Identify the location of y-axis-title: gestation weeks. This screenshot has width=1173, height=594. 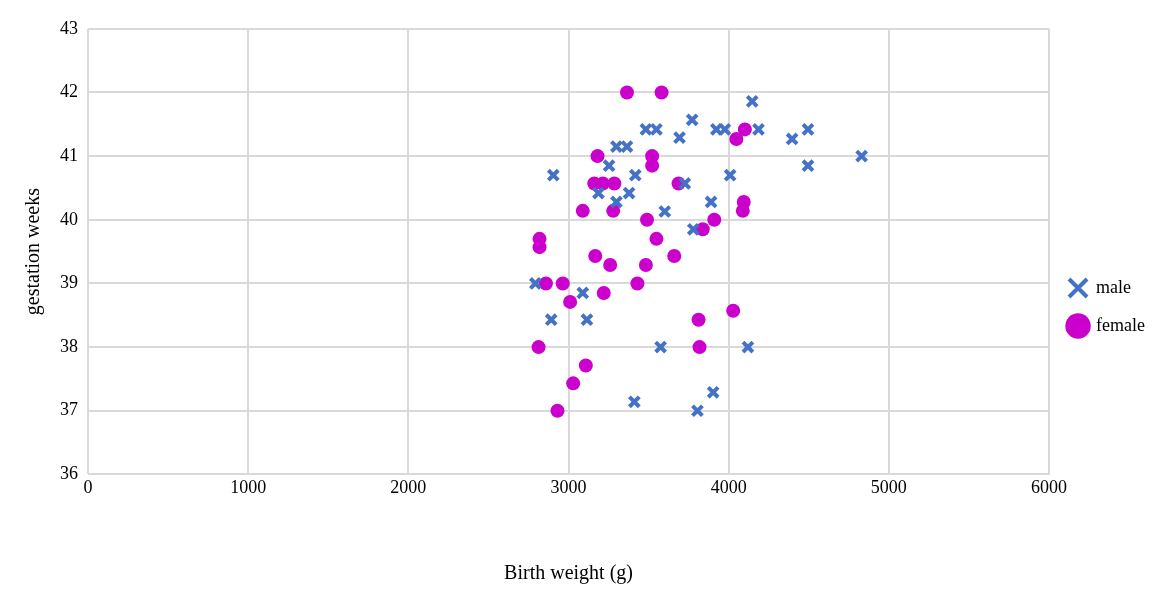
(33, 251).